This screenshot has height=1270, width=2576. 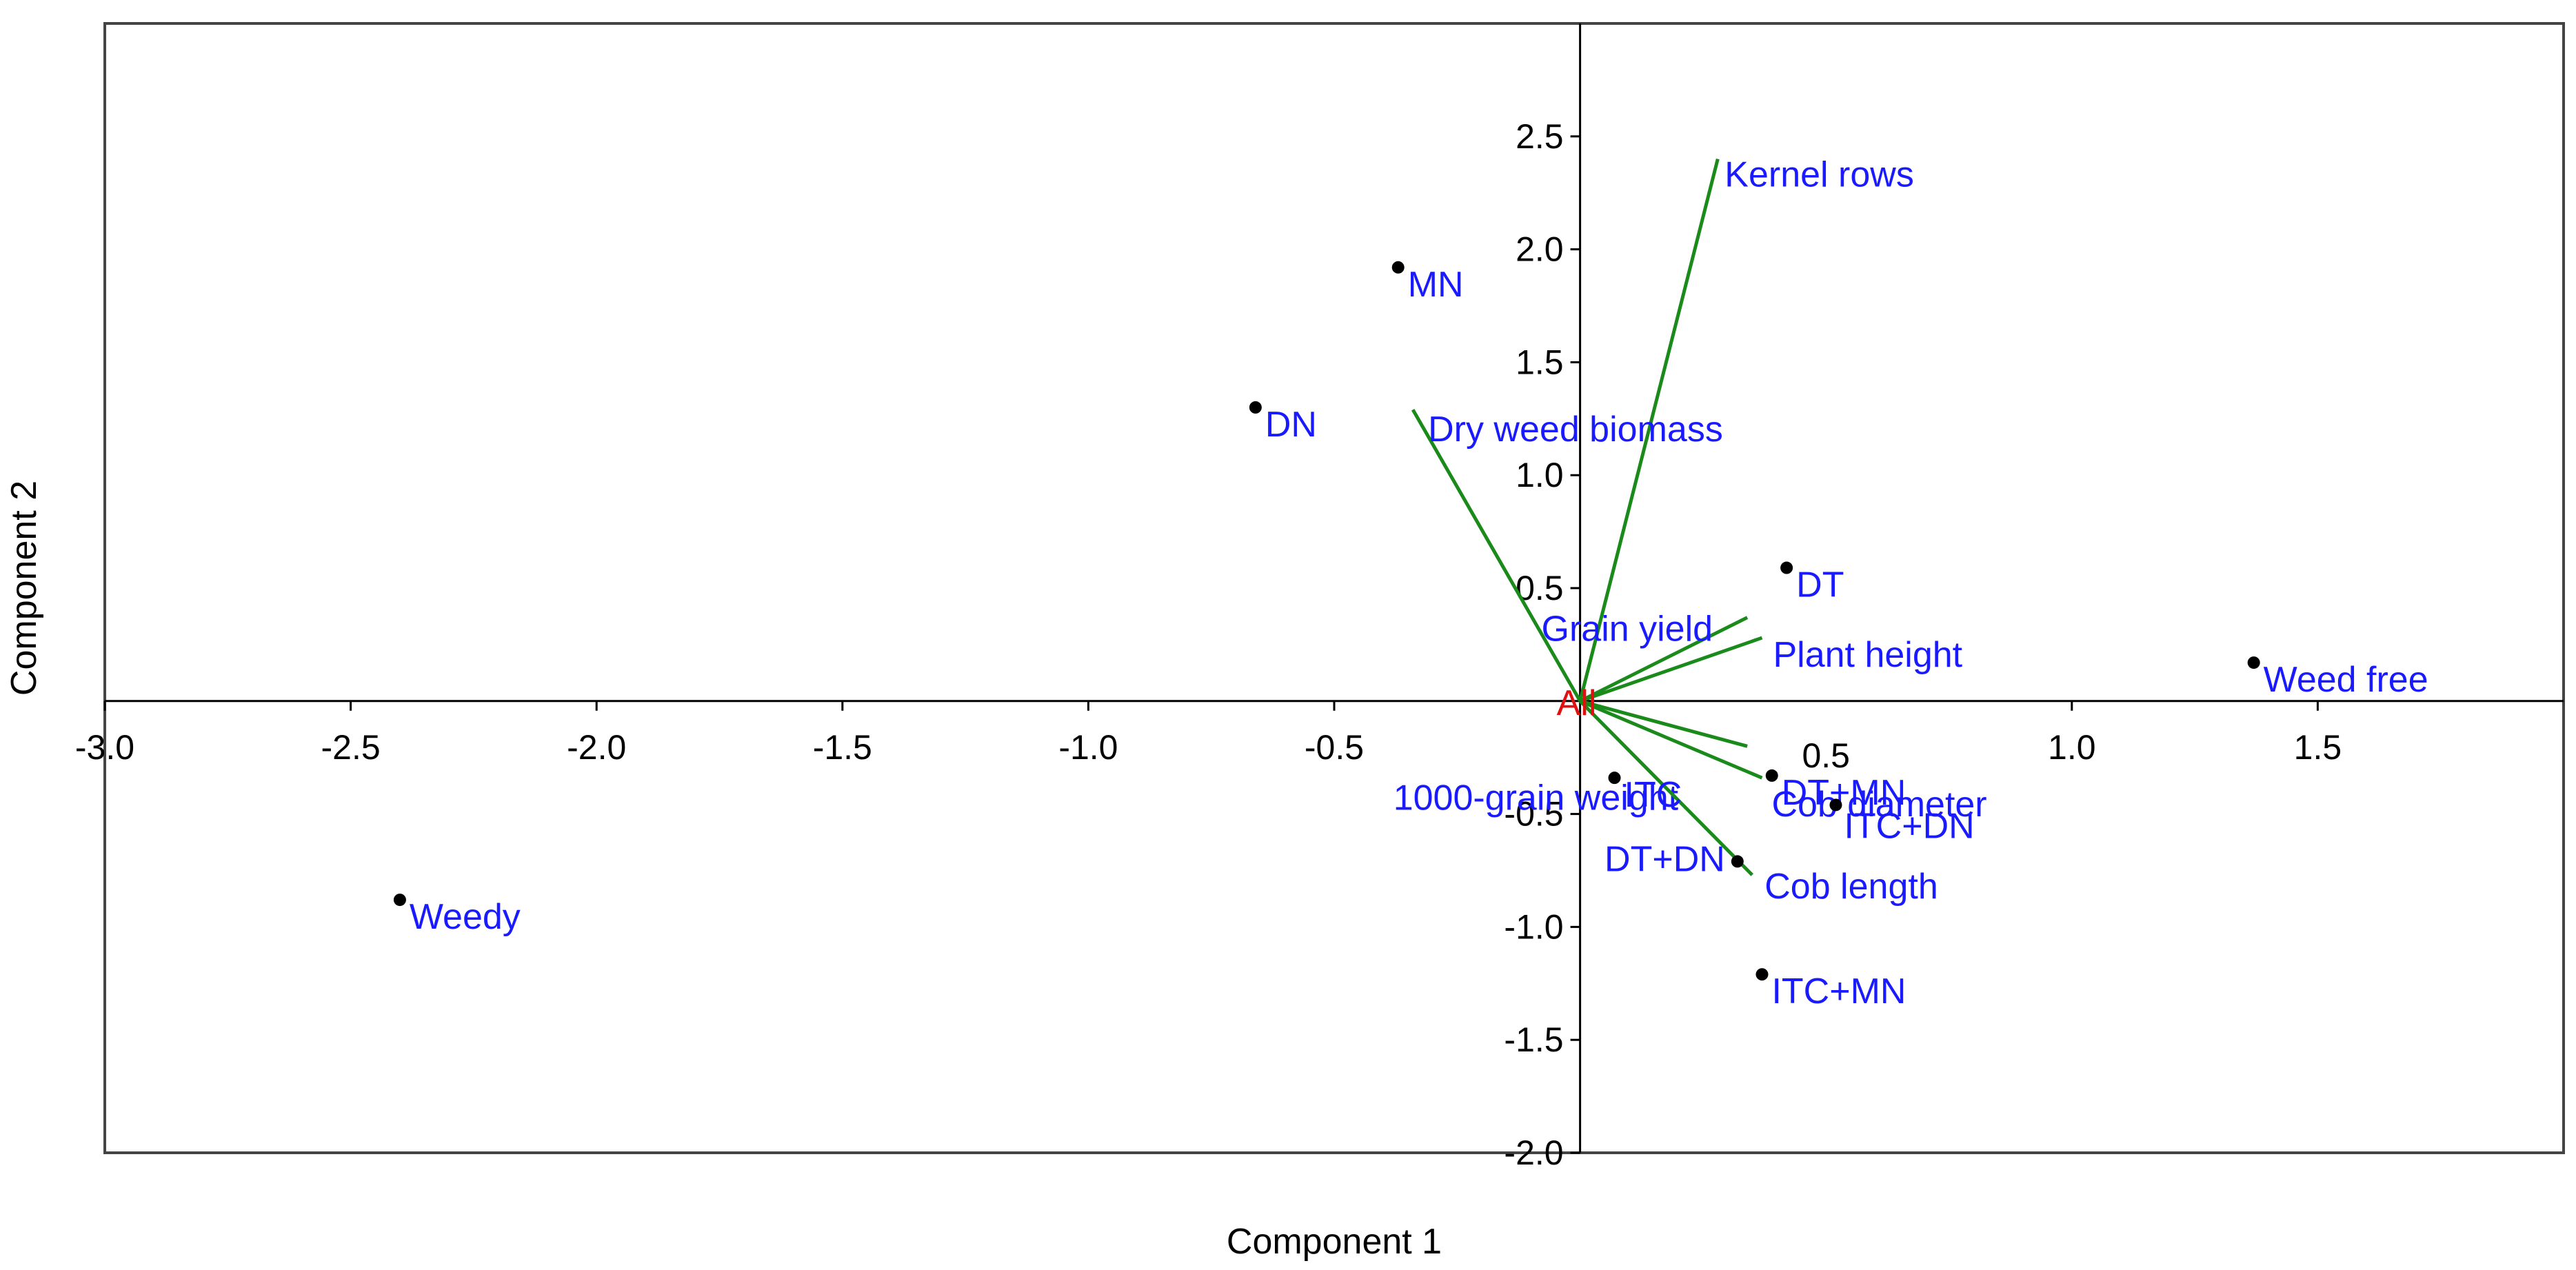 I want to click on x-tick-label: 0.5, so click(x=1826, y=755).